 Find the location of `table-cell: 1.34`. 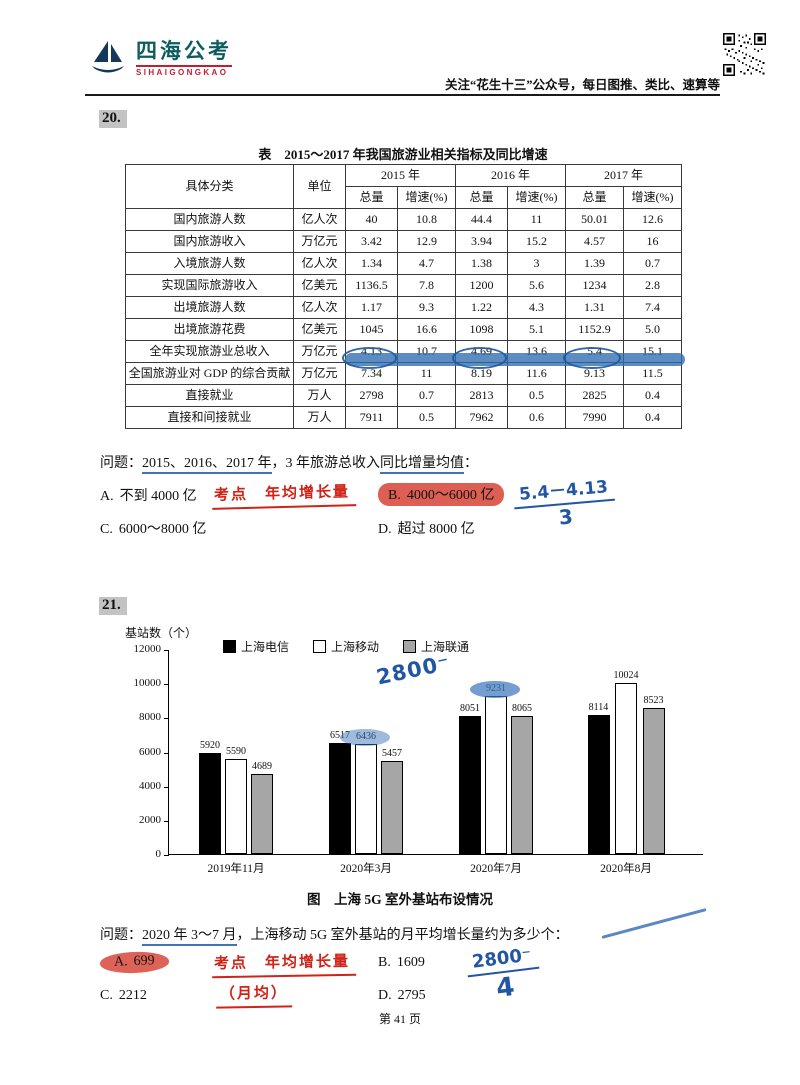

table-cell: 1.34 is located at coordinates (371, 263).